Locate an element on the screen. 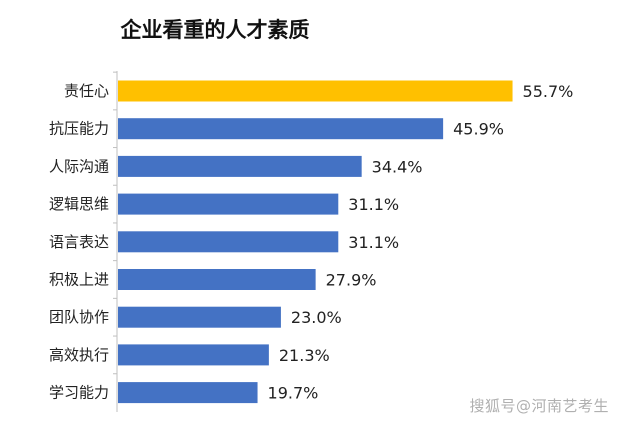  value-label: 21.3% is located at coordinates (304, 355).